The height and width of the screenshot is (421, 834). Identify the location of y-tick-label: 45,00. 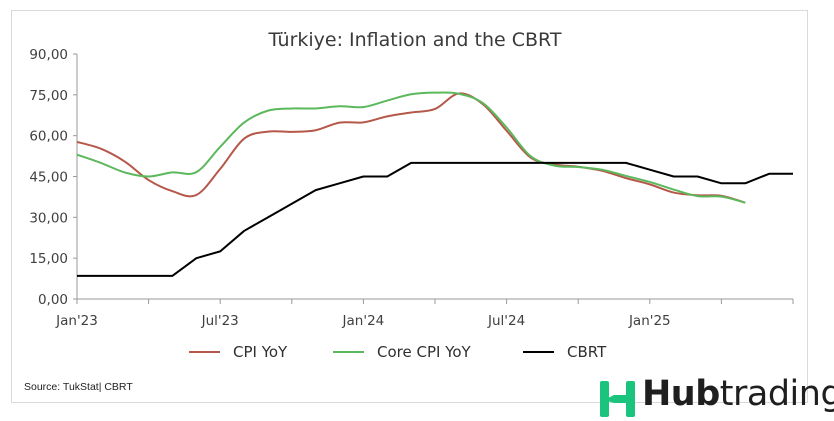
(48, 178).